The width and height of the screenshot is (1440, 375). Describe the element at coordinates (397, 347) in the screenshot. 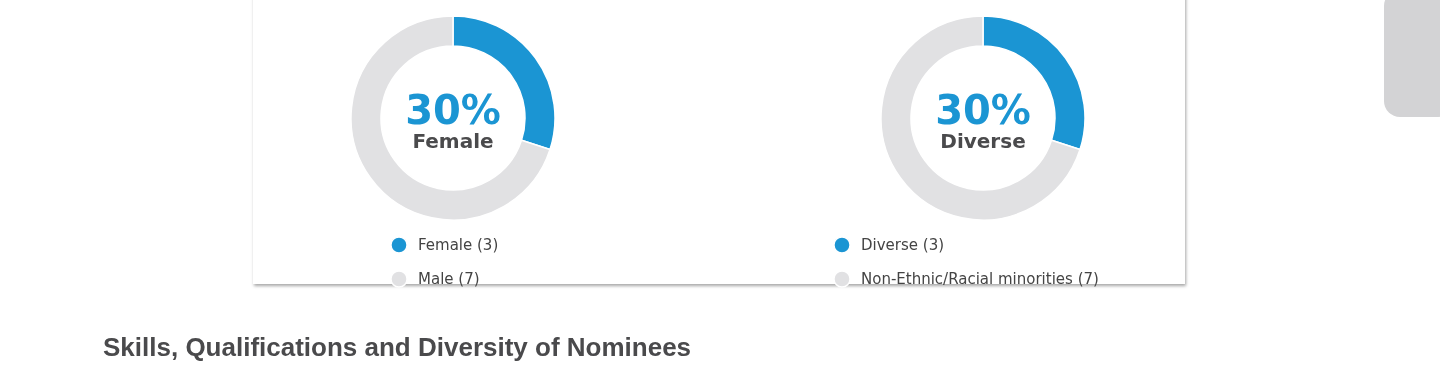

I see `text: Skills, Qualifications and Diversity of Nominees` at that location.